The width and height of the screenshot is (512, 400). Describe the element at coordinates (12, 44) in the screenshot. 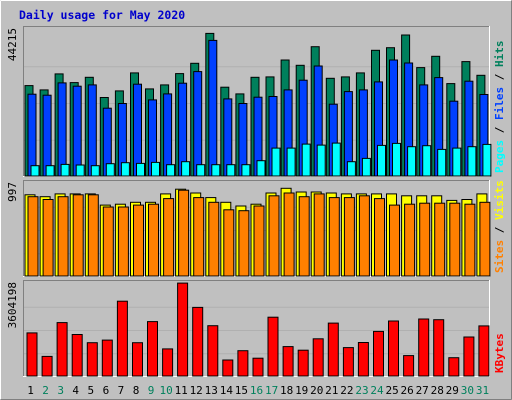

I see `panel-ymax-label: 44215` at that location.